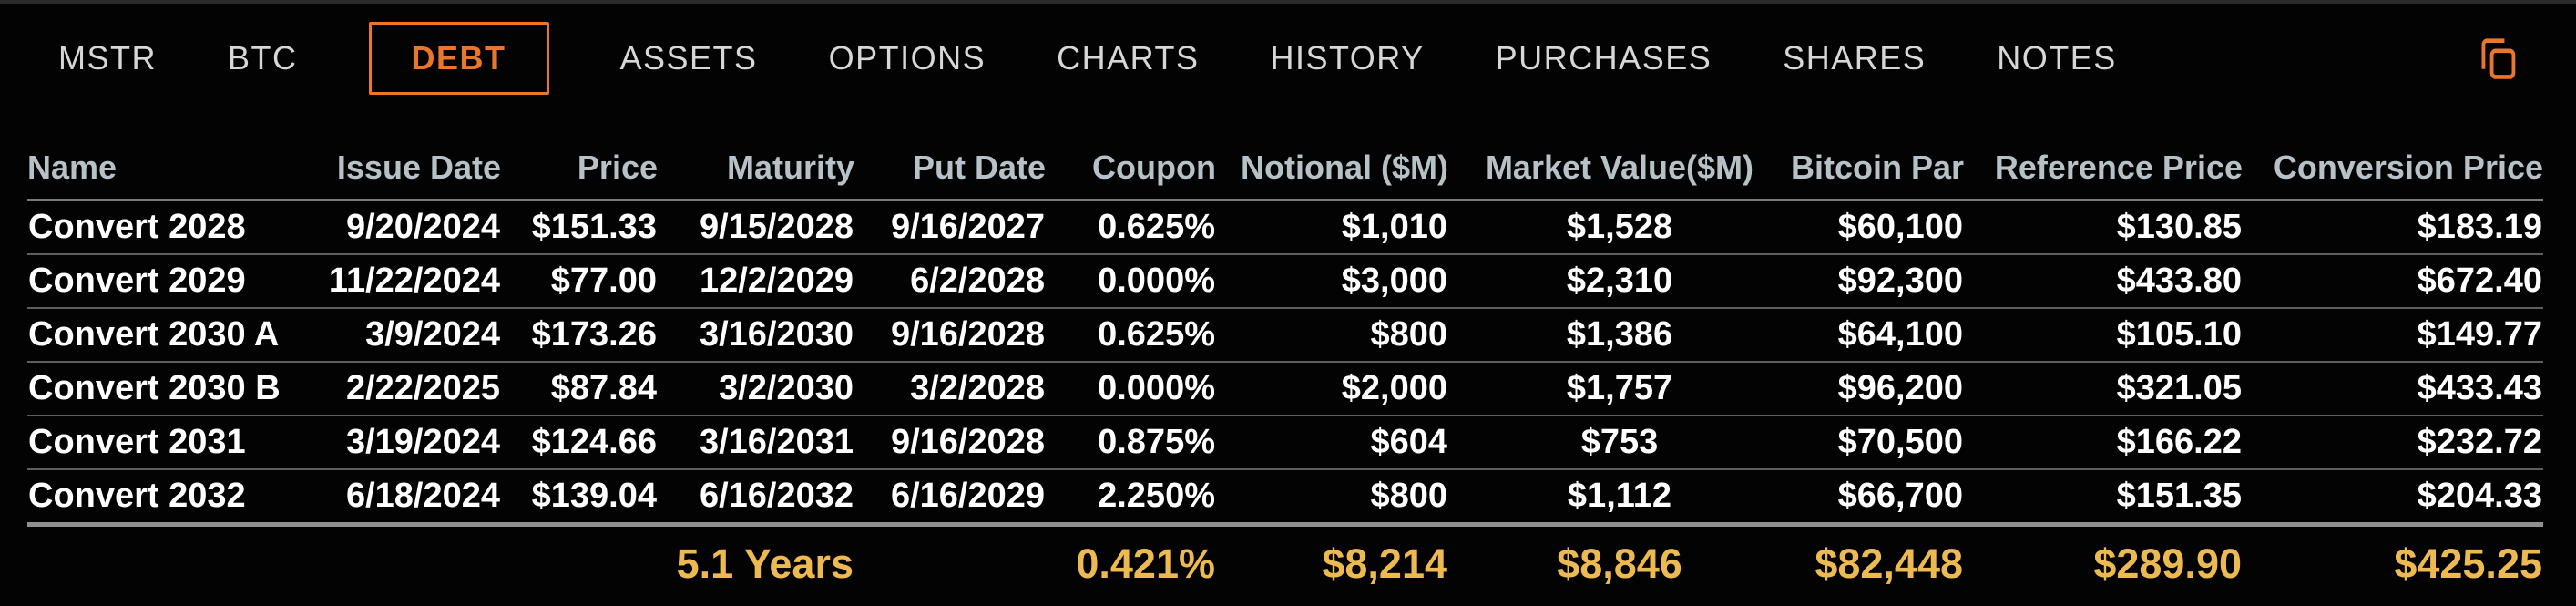 The width and height of the screenshot is (2576, 606). What do you see at coordinates (2393, 281) in the screenshot?
I see `cell-conversion-price: $672.40` at bounding box center [2393, 281].